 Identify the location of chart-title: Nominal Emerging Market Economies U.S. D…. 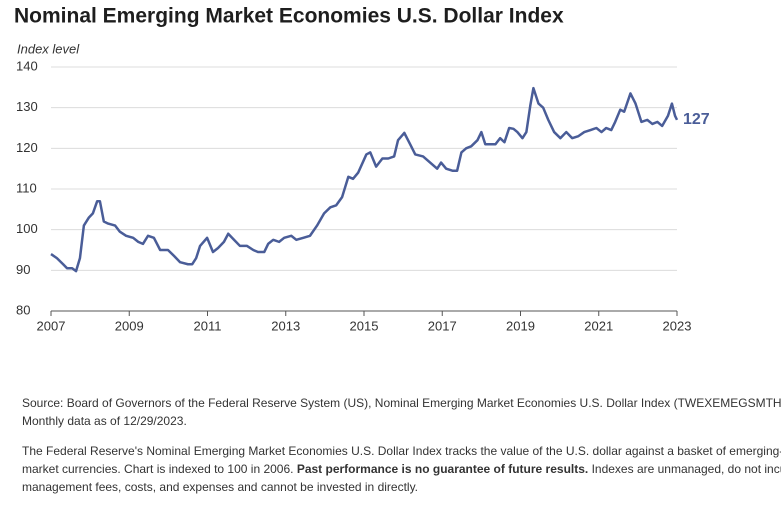
(289, 16).